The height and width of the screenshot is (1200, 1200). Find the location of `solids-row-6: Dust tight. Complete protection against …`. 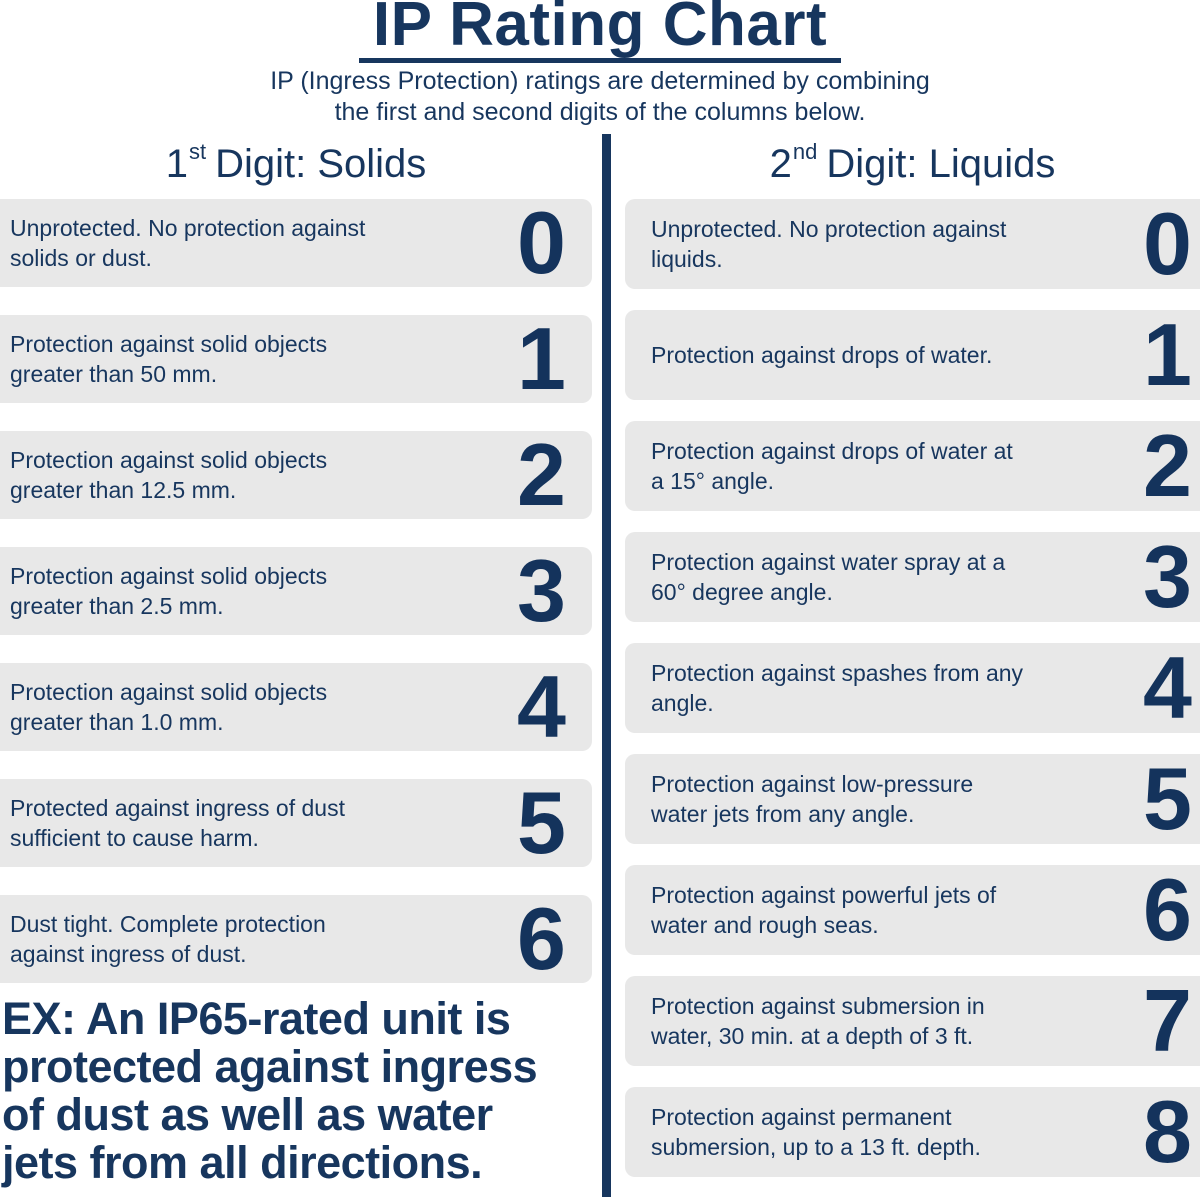

solids-row-6: Dust tight. Complete protection against … is located at coordinates (296, 939).